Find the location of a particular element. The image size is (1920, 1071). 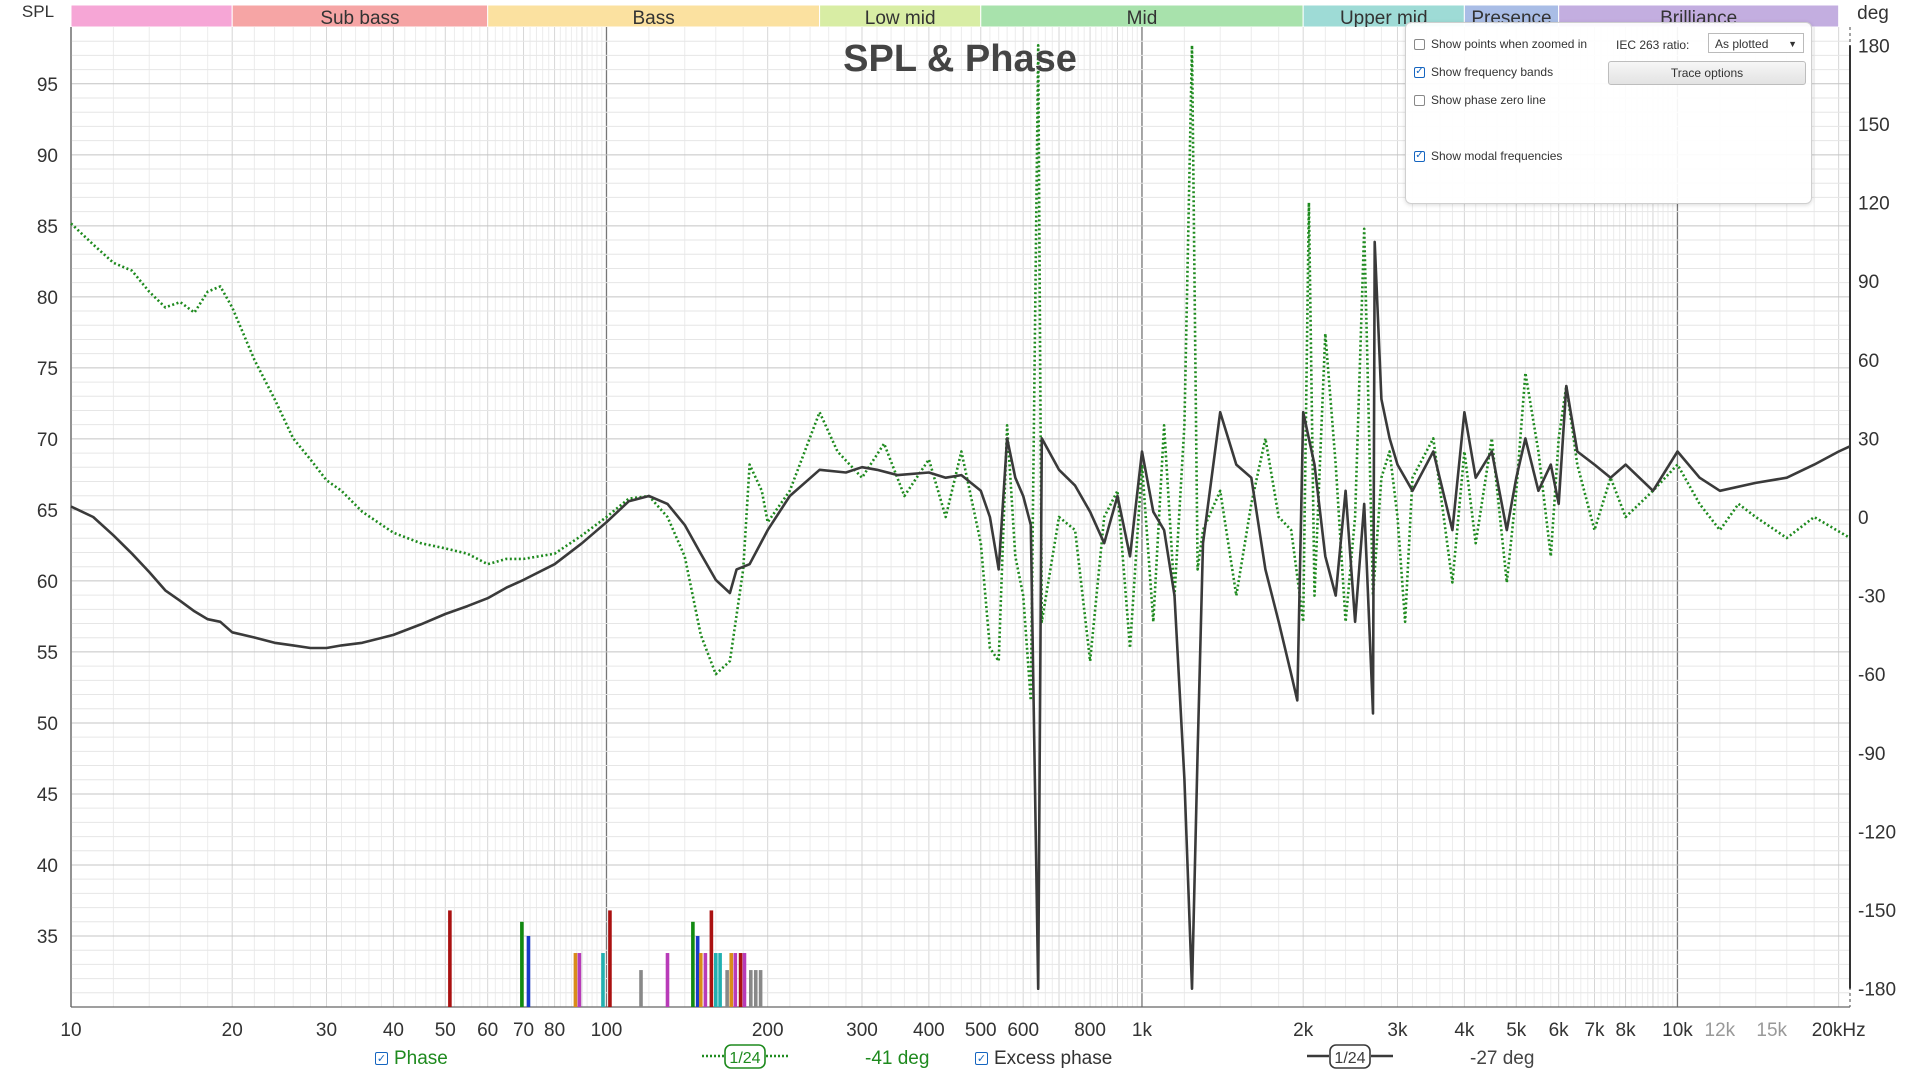

y2-tick-6: 0 is located at coordinates (1863, 518).